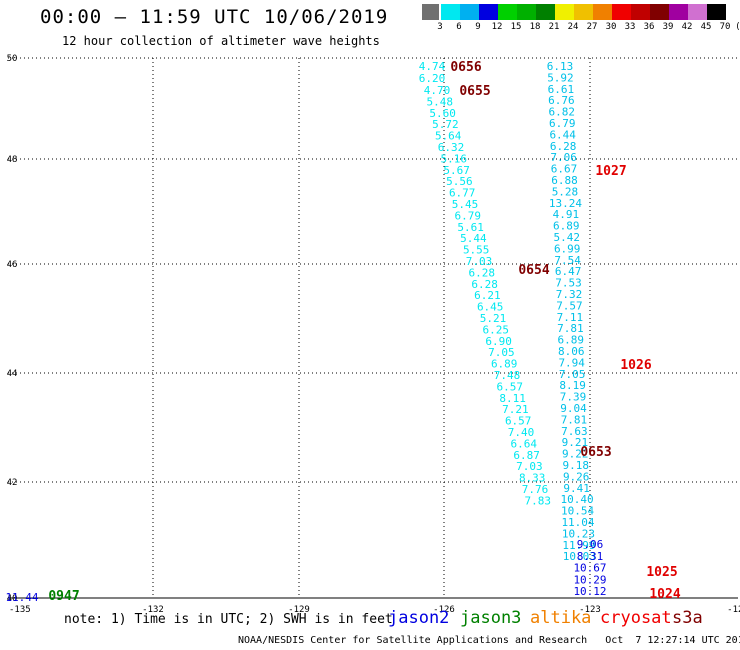 The image size is (740, 650). I want to click on wave-height-value: 10.54, so click(577, 511).